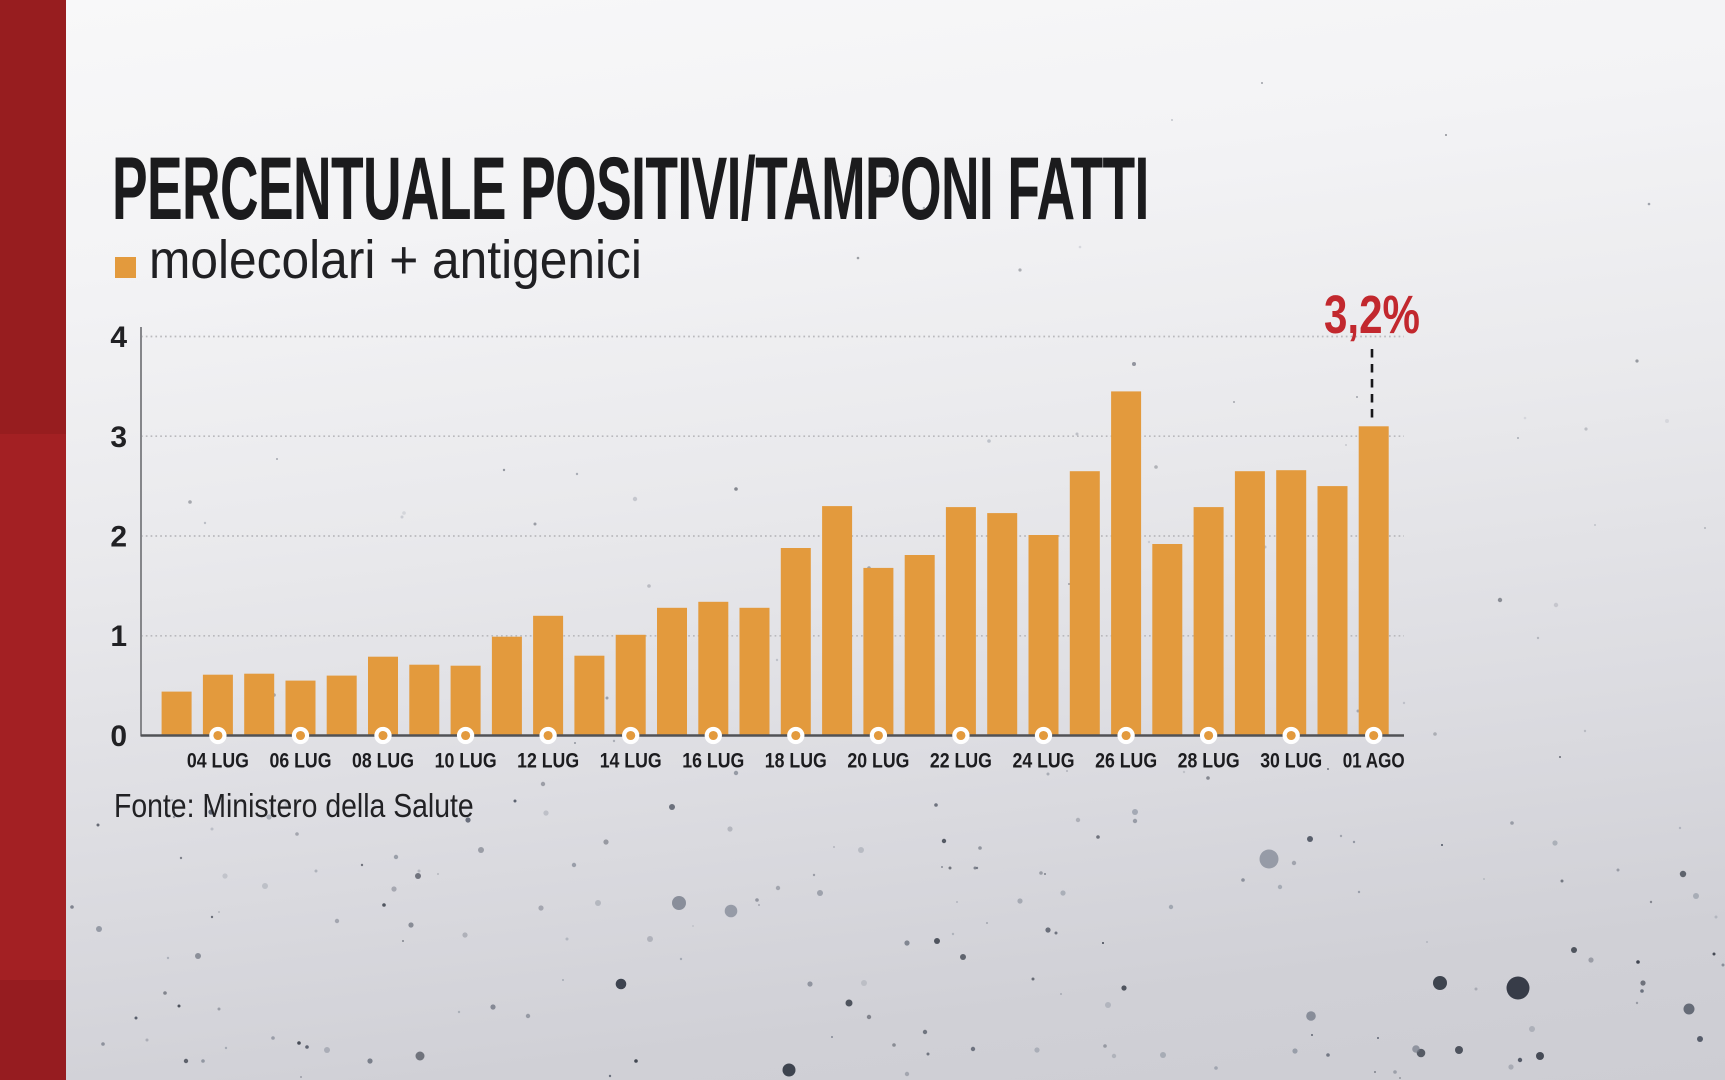 This screenshot has height=1080, width=1725. What do you see at coordinates (1209, 761) in the screenshot?
I see `svg-text: 28 LUG` at bounding box center [1209, 761].